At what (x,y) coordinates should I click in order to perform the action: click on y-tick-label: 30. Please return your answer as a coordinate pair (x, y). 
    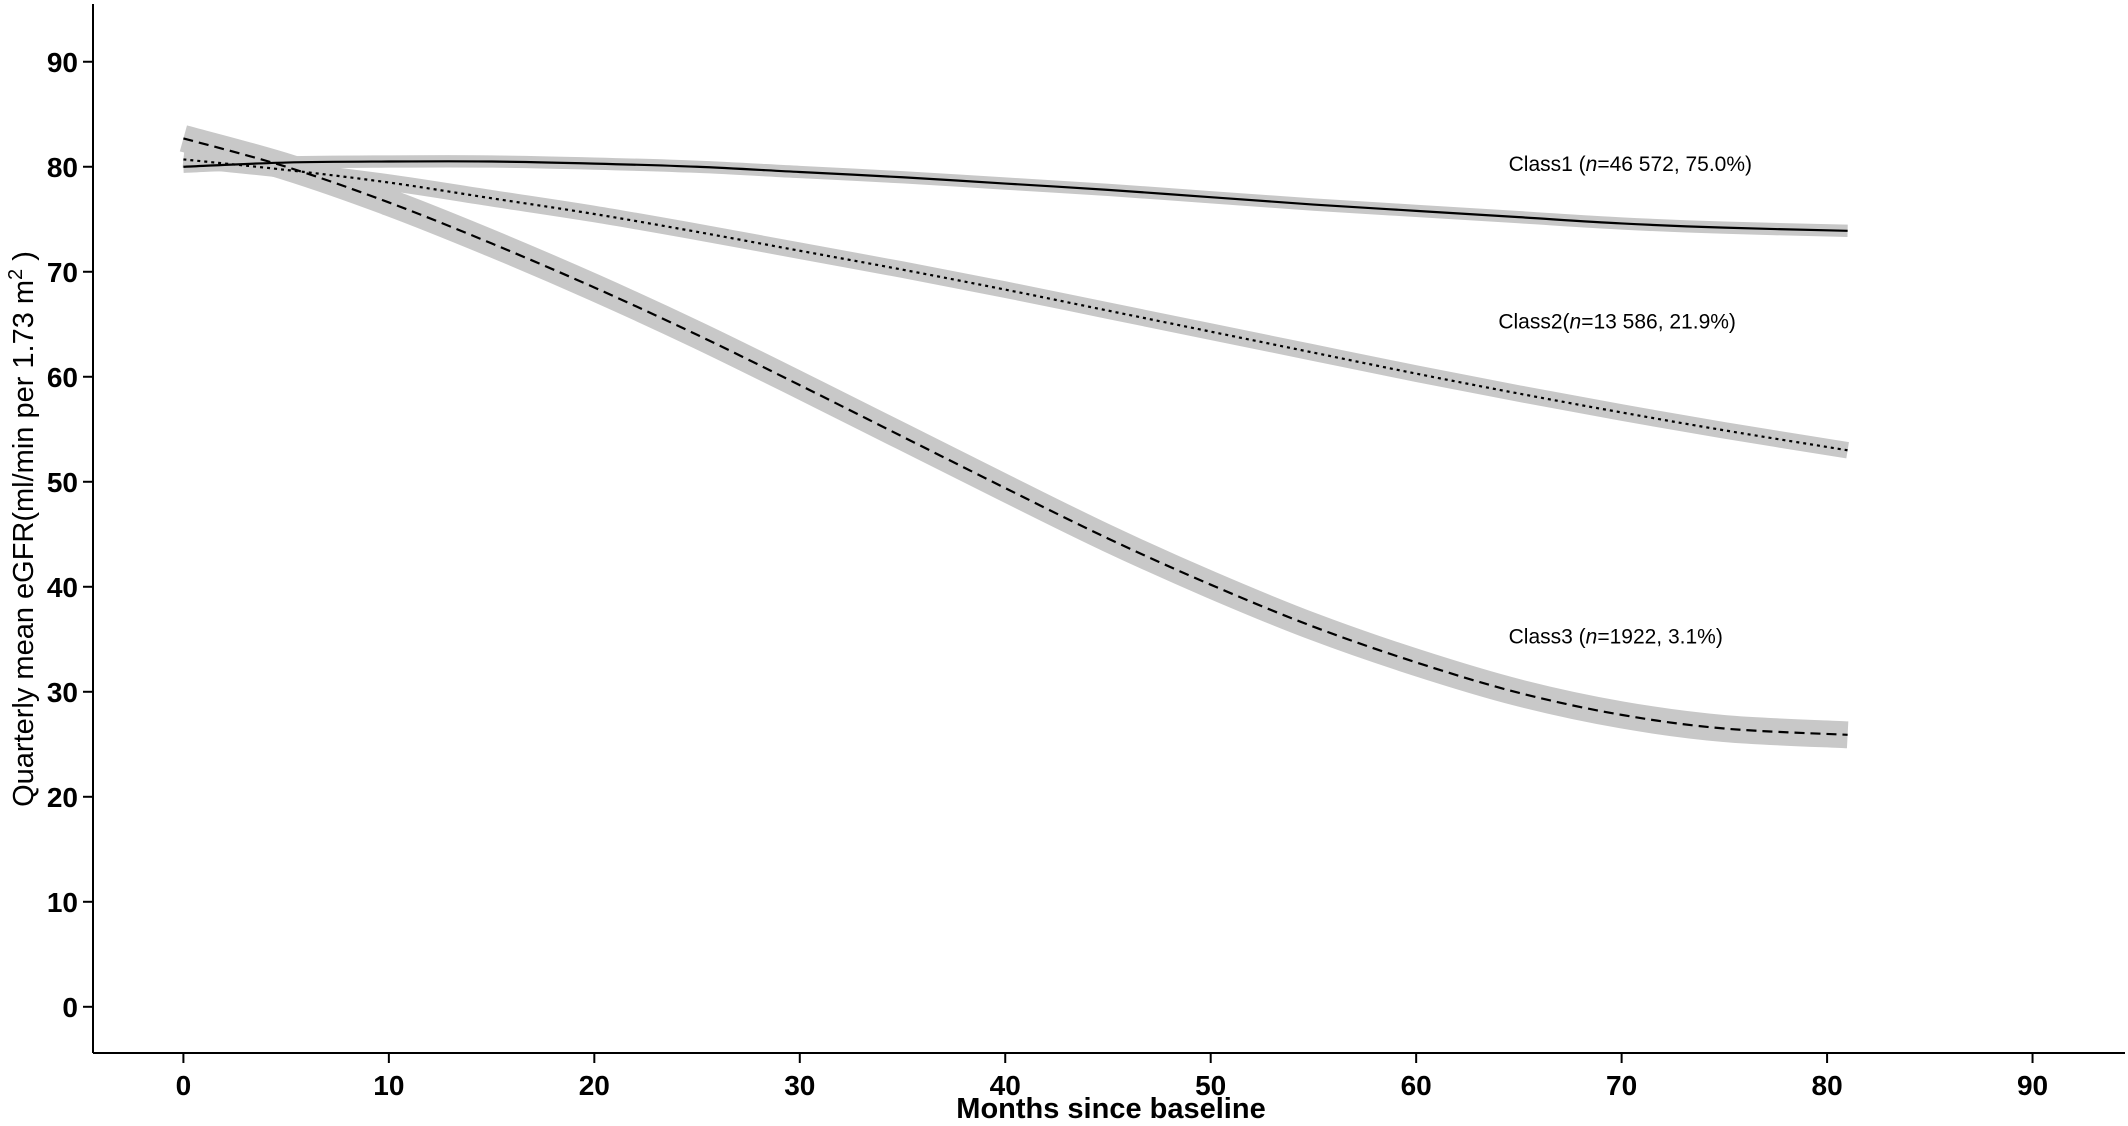
    Looking at the image, I should click on (62, 692).